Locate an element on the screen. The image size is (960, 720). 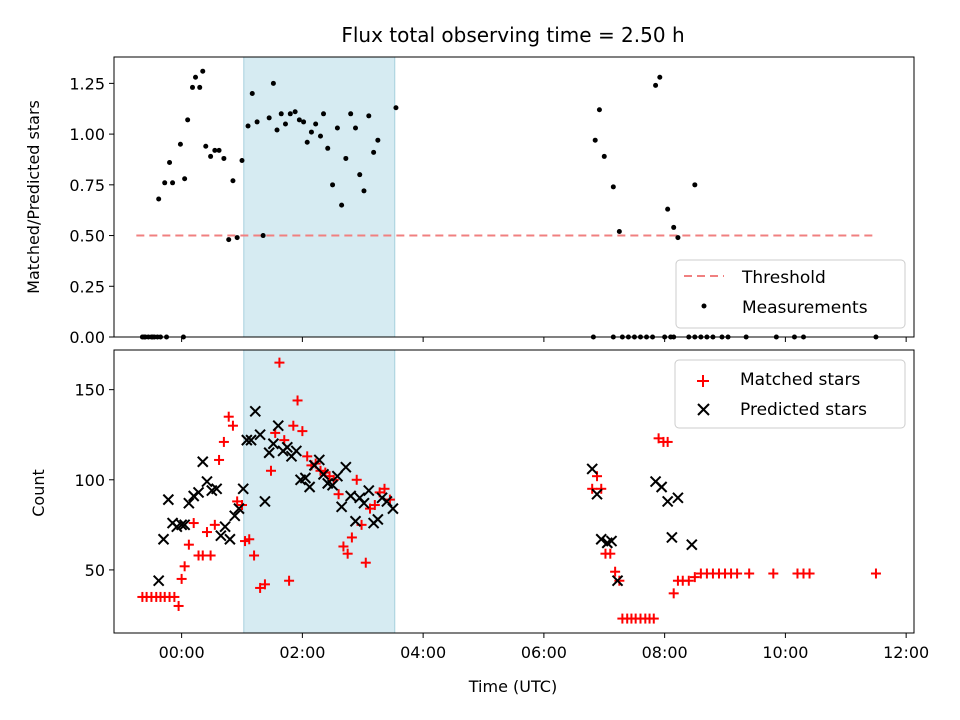
measurements-legend-label: Measurements is located at coordinates (805, 308).